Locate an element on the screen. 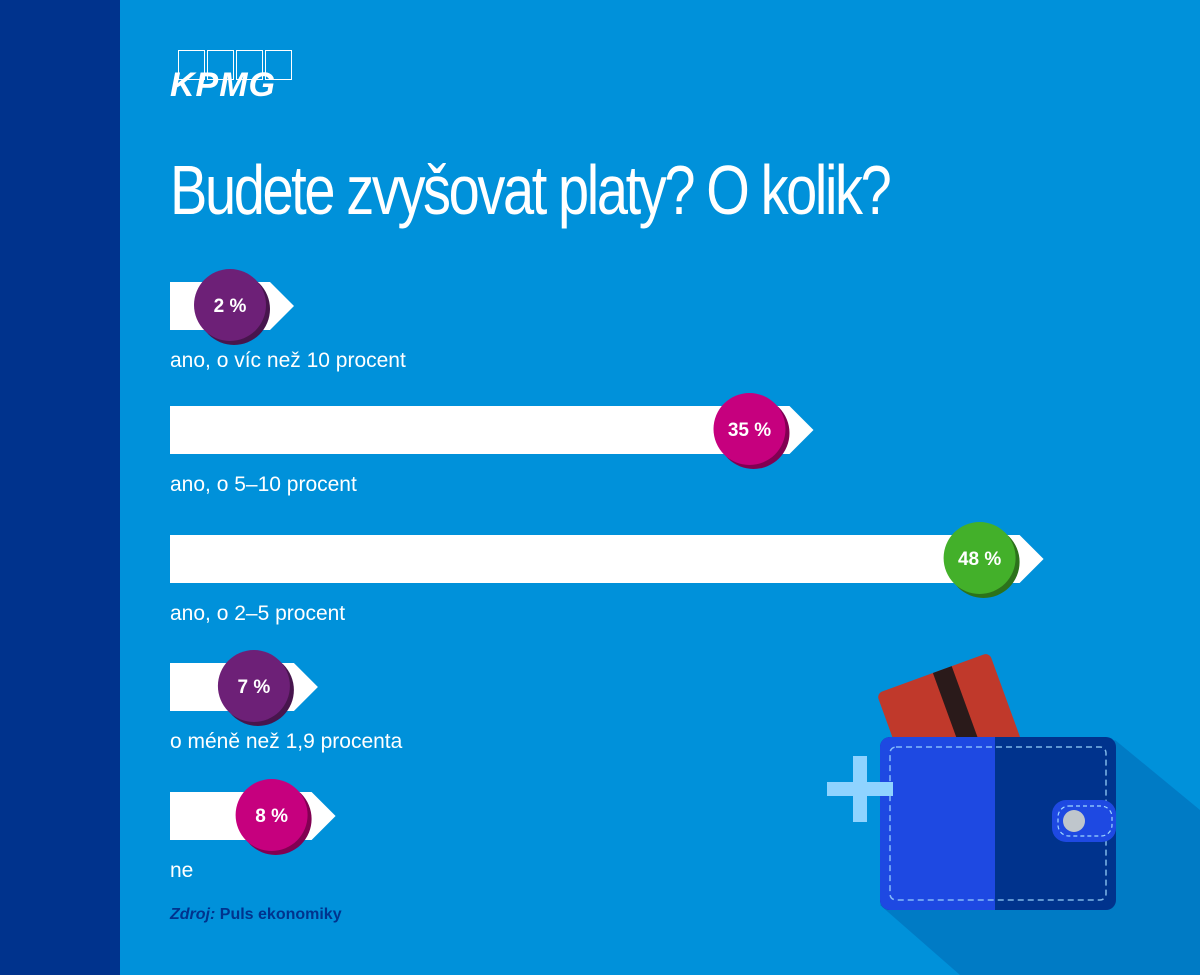 This screenshot has width=1200, height=975. category-label: ano, o 5–10 procent is located at coordinates (263, 484).